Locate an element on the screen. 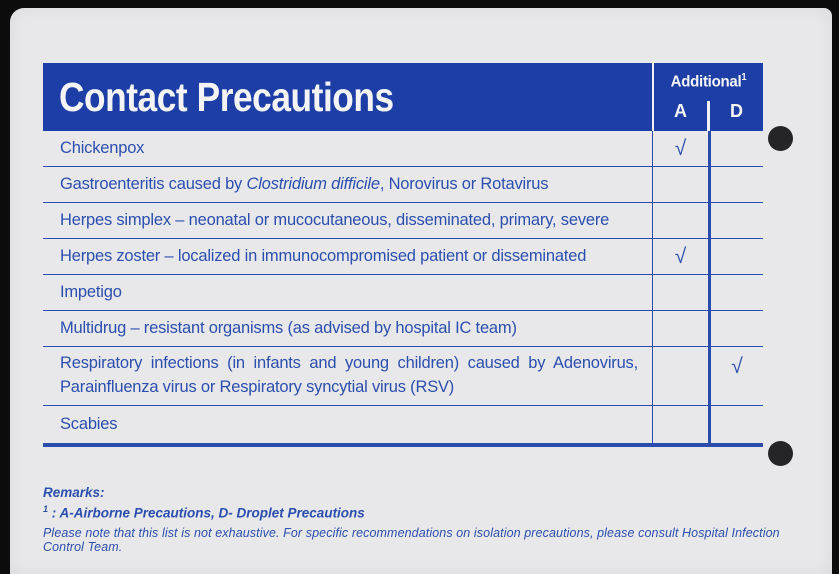  additional-header: Additional1 A D is located at coordinates (707, 97).